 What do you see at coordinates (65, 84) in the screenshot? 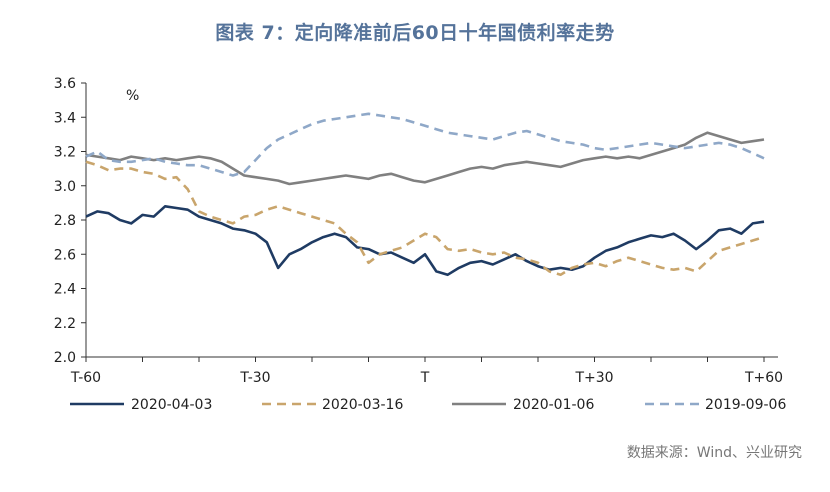
I see `y-tick-label: 3.6` at bounding box center [65, 84].